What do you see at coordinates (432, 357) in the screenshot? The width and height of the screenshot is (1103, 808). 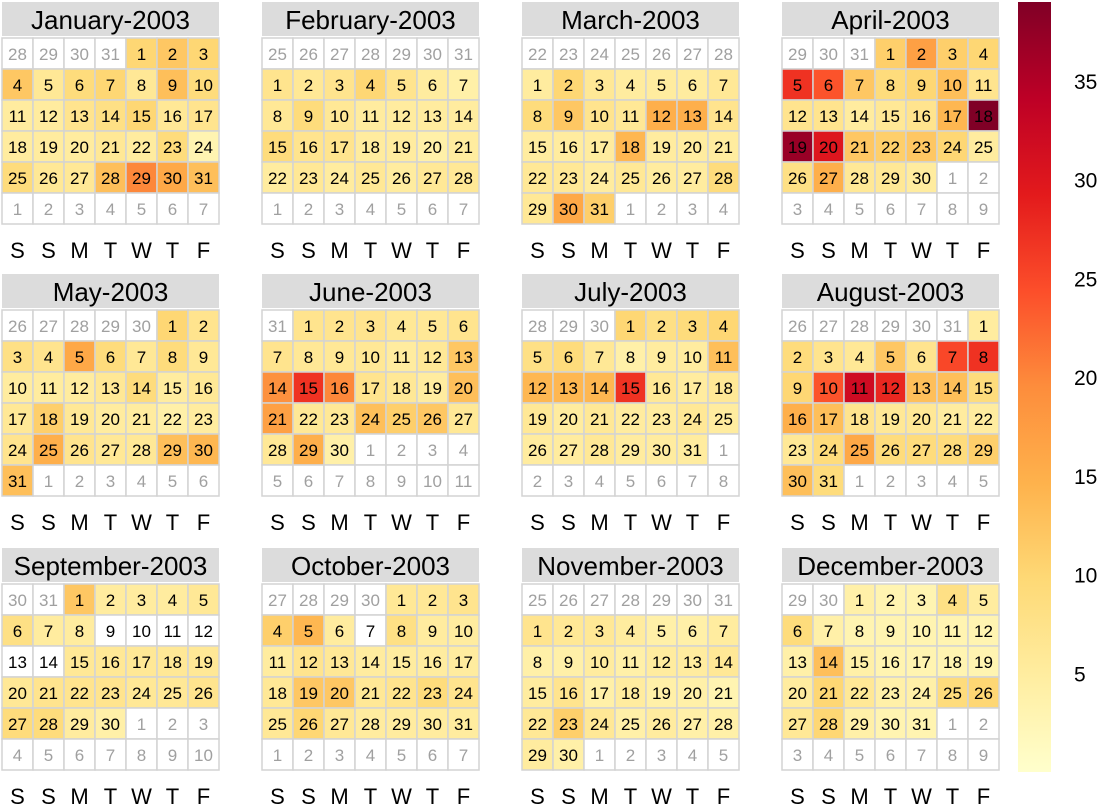 I see `day-label: 12` at bounding box center [432, 357].